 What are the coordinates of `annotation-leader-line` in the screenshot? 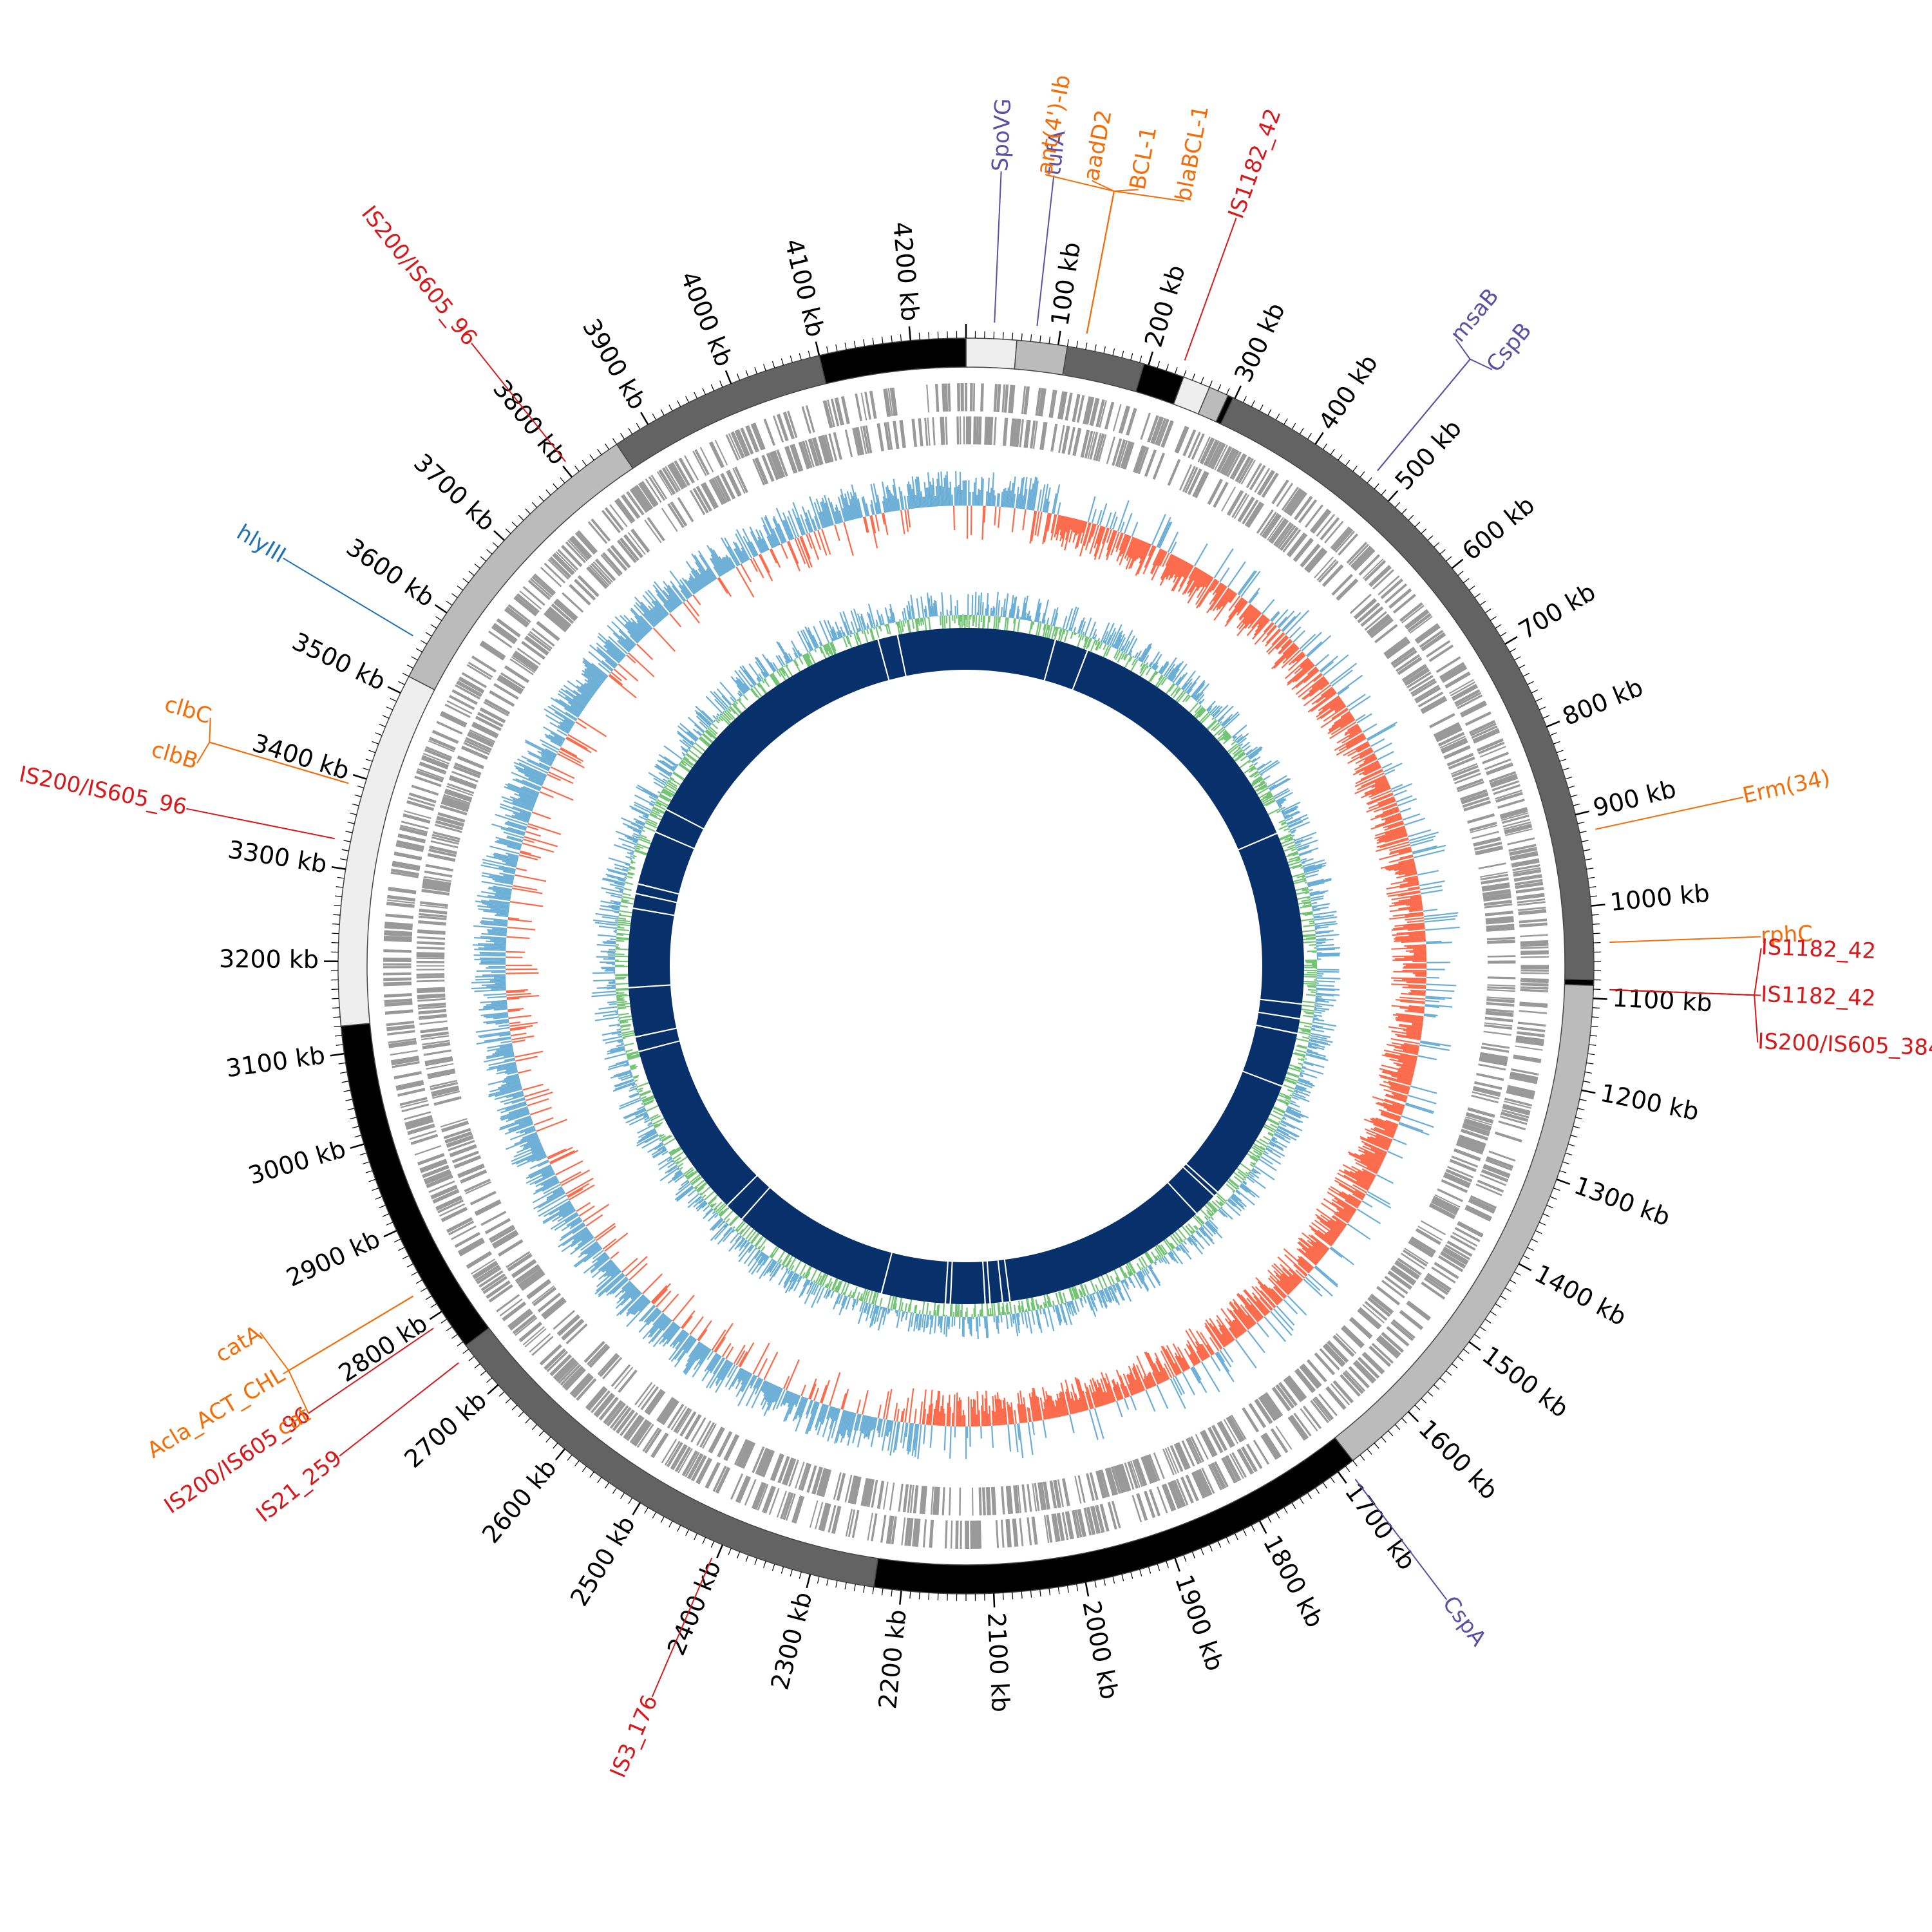 It's located at (1210, 289).